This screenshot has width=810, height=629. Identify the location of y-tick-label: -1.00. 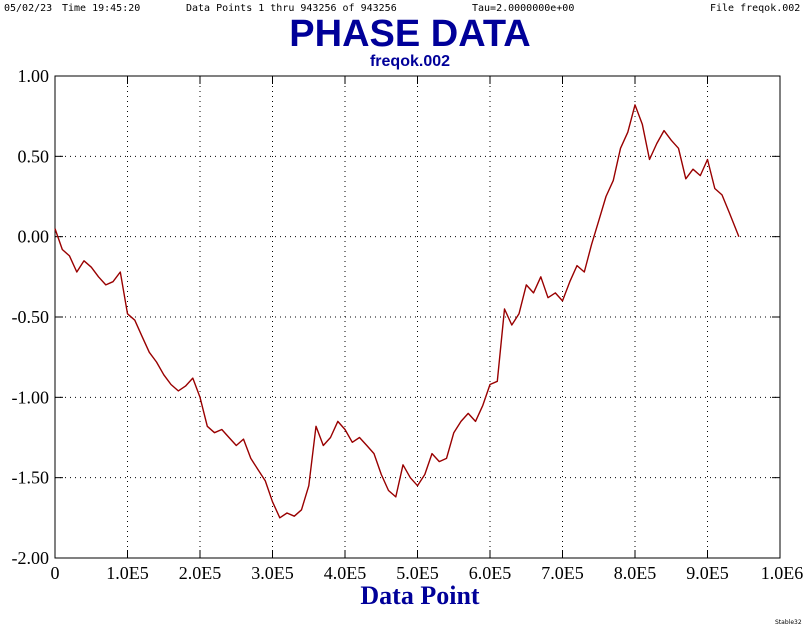
(31, 397).